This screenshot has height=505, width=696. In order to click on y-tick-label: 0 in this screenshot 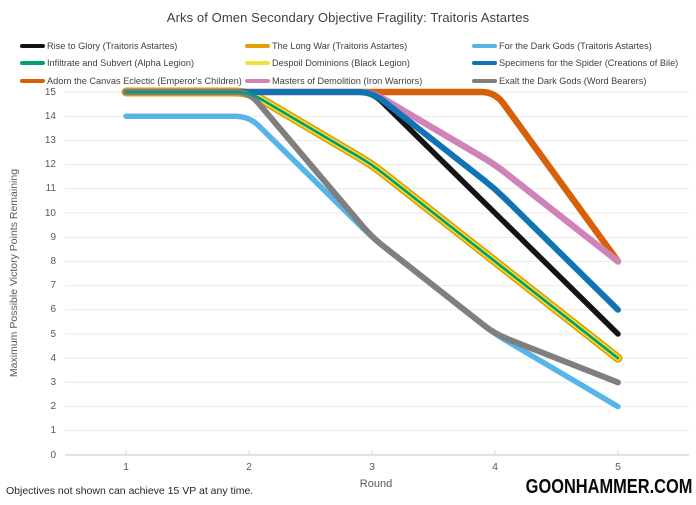, I will do `click(53, 455)`.